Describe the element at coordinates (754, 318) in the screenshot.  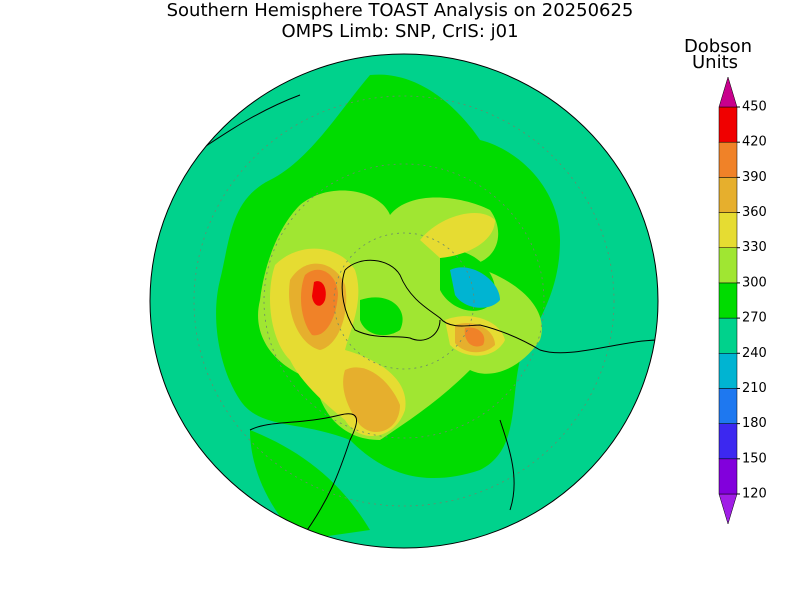
I see `colorbar-tick-label: 270` at that location.